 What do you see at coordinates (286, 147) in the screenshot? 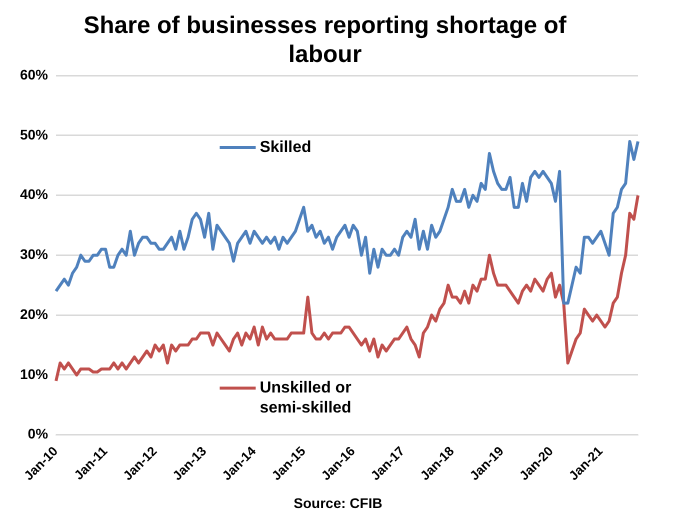
I see `legend-label: Skilled` at bounding box center [286, 147].